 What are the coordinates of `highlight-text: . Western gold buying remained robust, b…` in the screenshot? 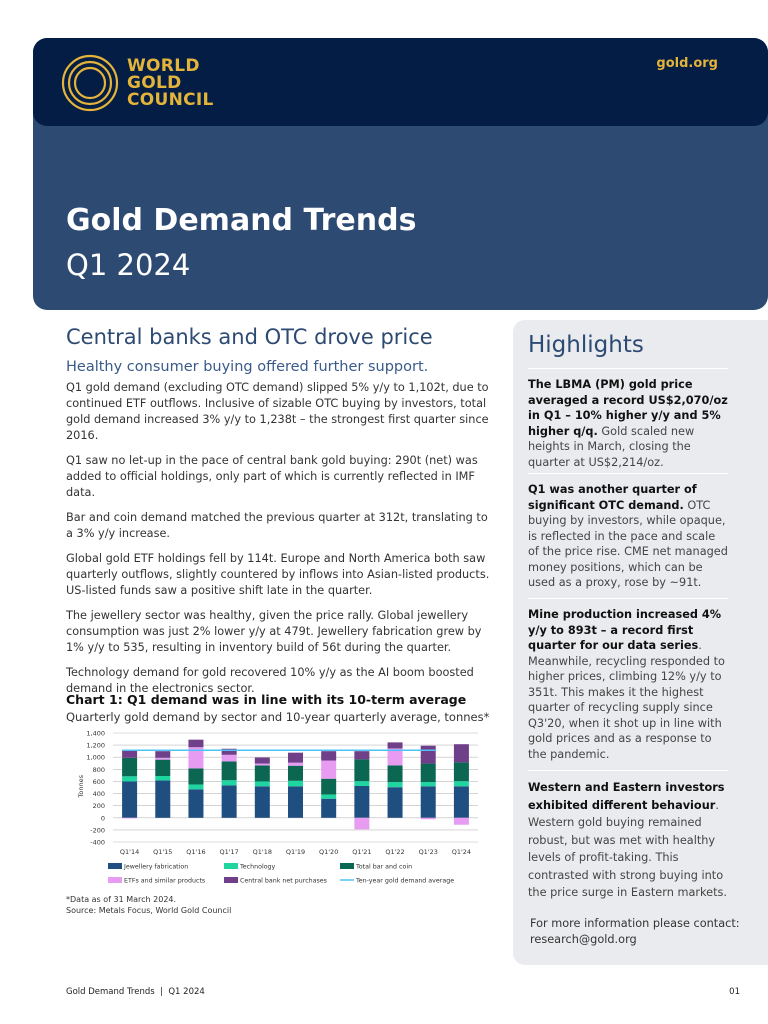 It's located at (628, 849).